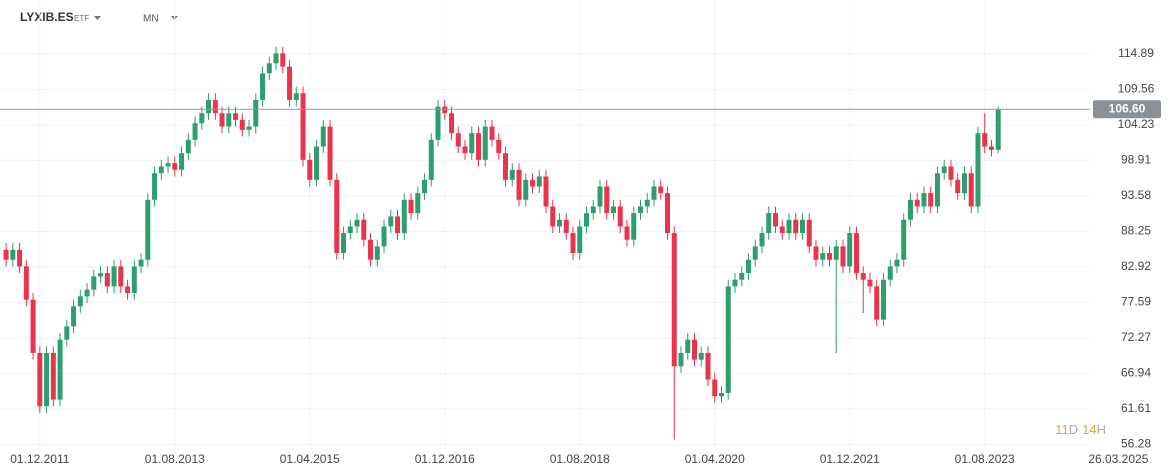 The image size is (1175, 476). I want to click on y-tick-label: 56.28, so click(1136, 444).